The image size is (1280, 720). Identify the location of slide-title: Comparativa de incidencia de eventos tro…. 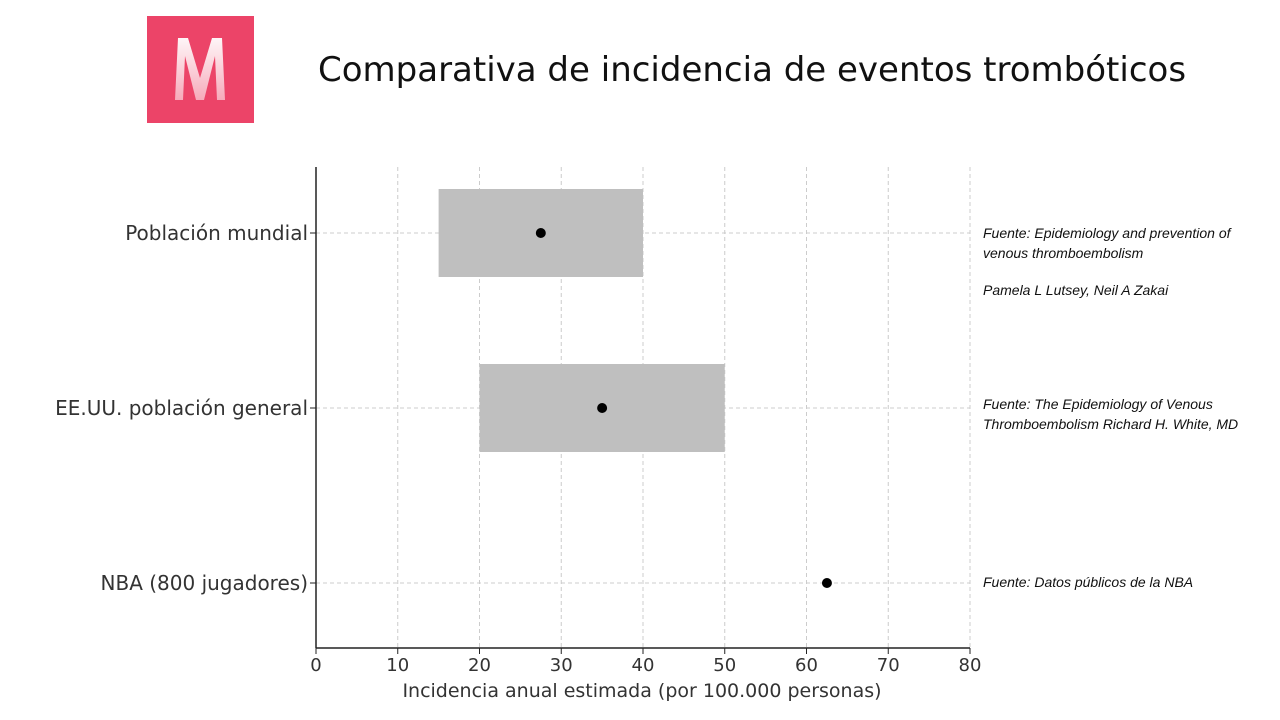
(752, 70).